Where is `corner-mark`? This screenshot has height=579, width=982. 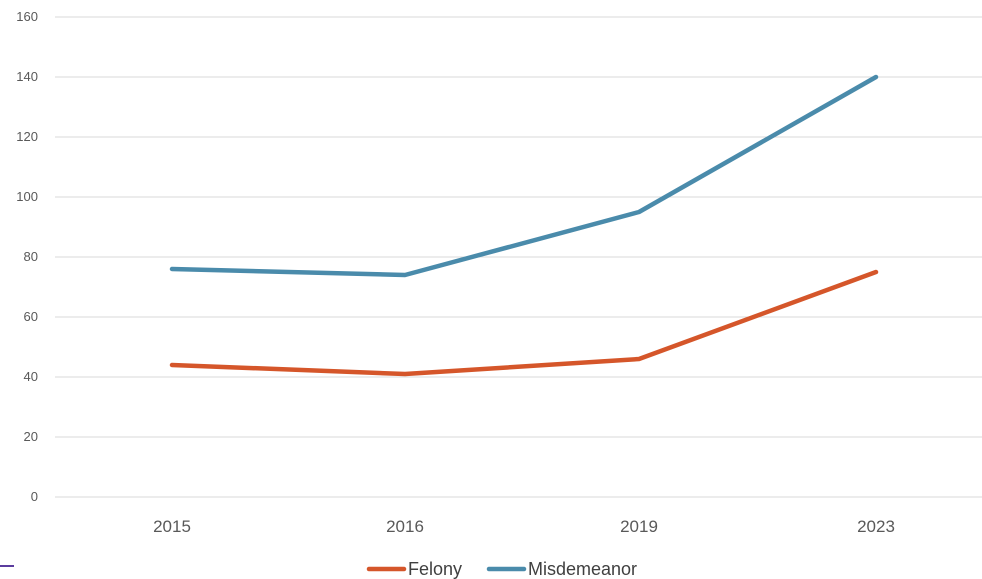
corner-mark is located at coordinates (7, 566).